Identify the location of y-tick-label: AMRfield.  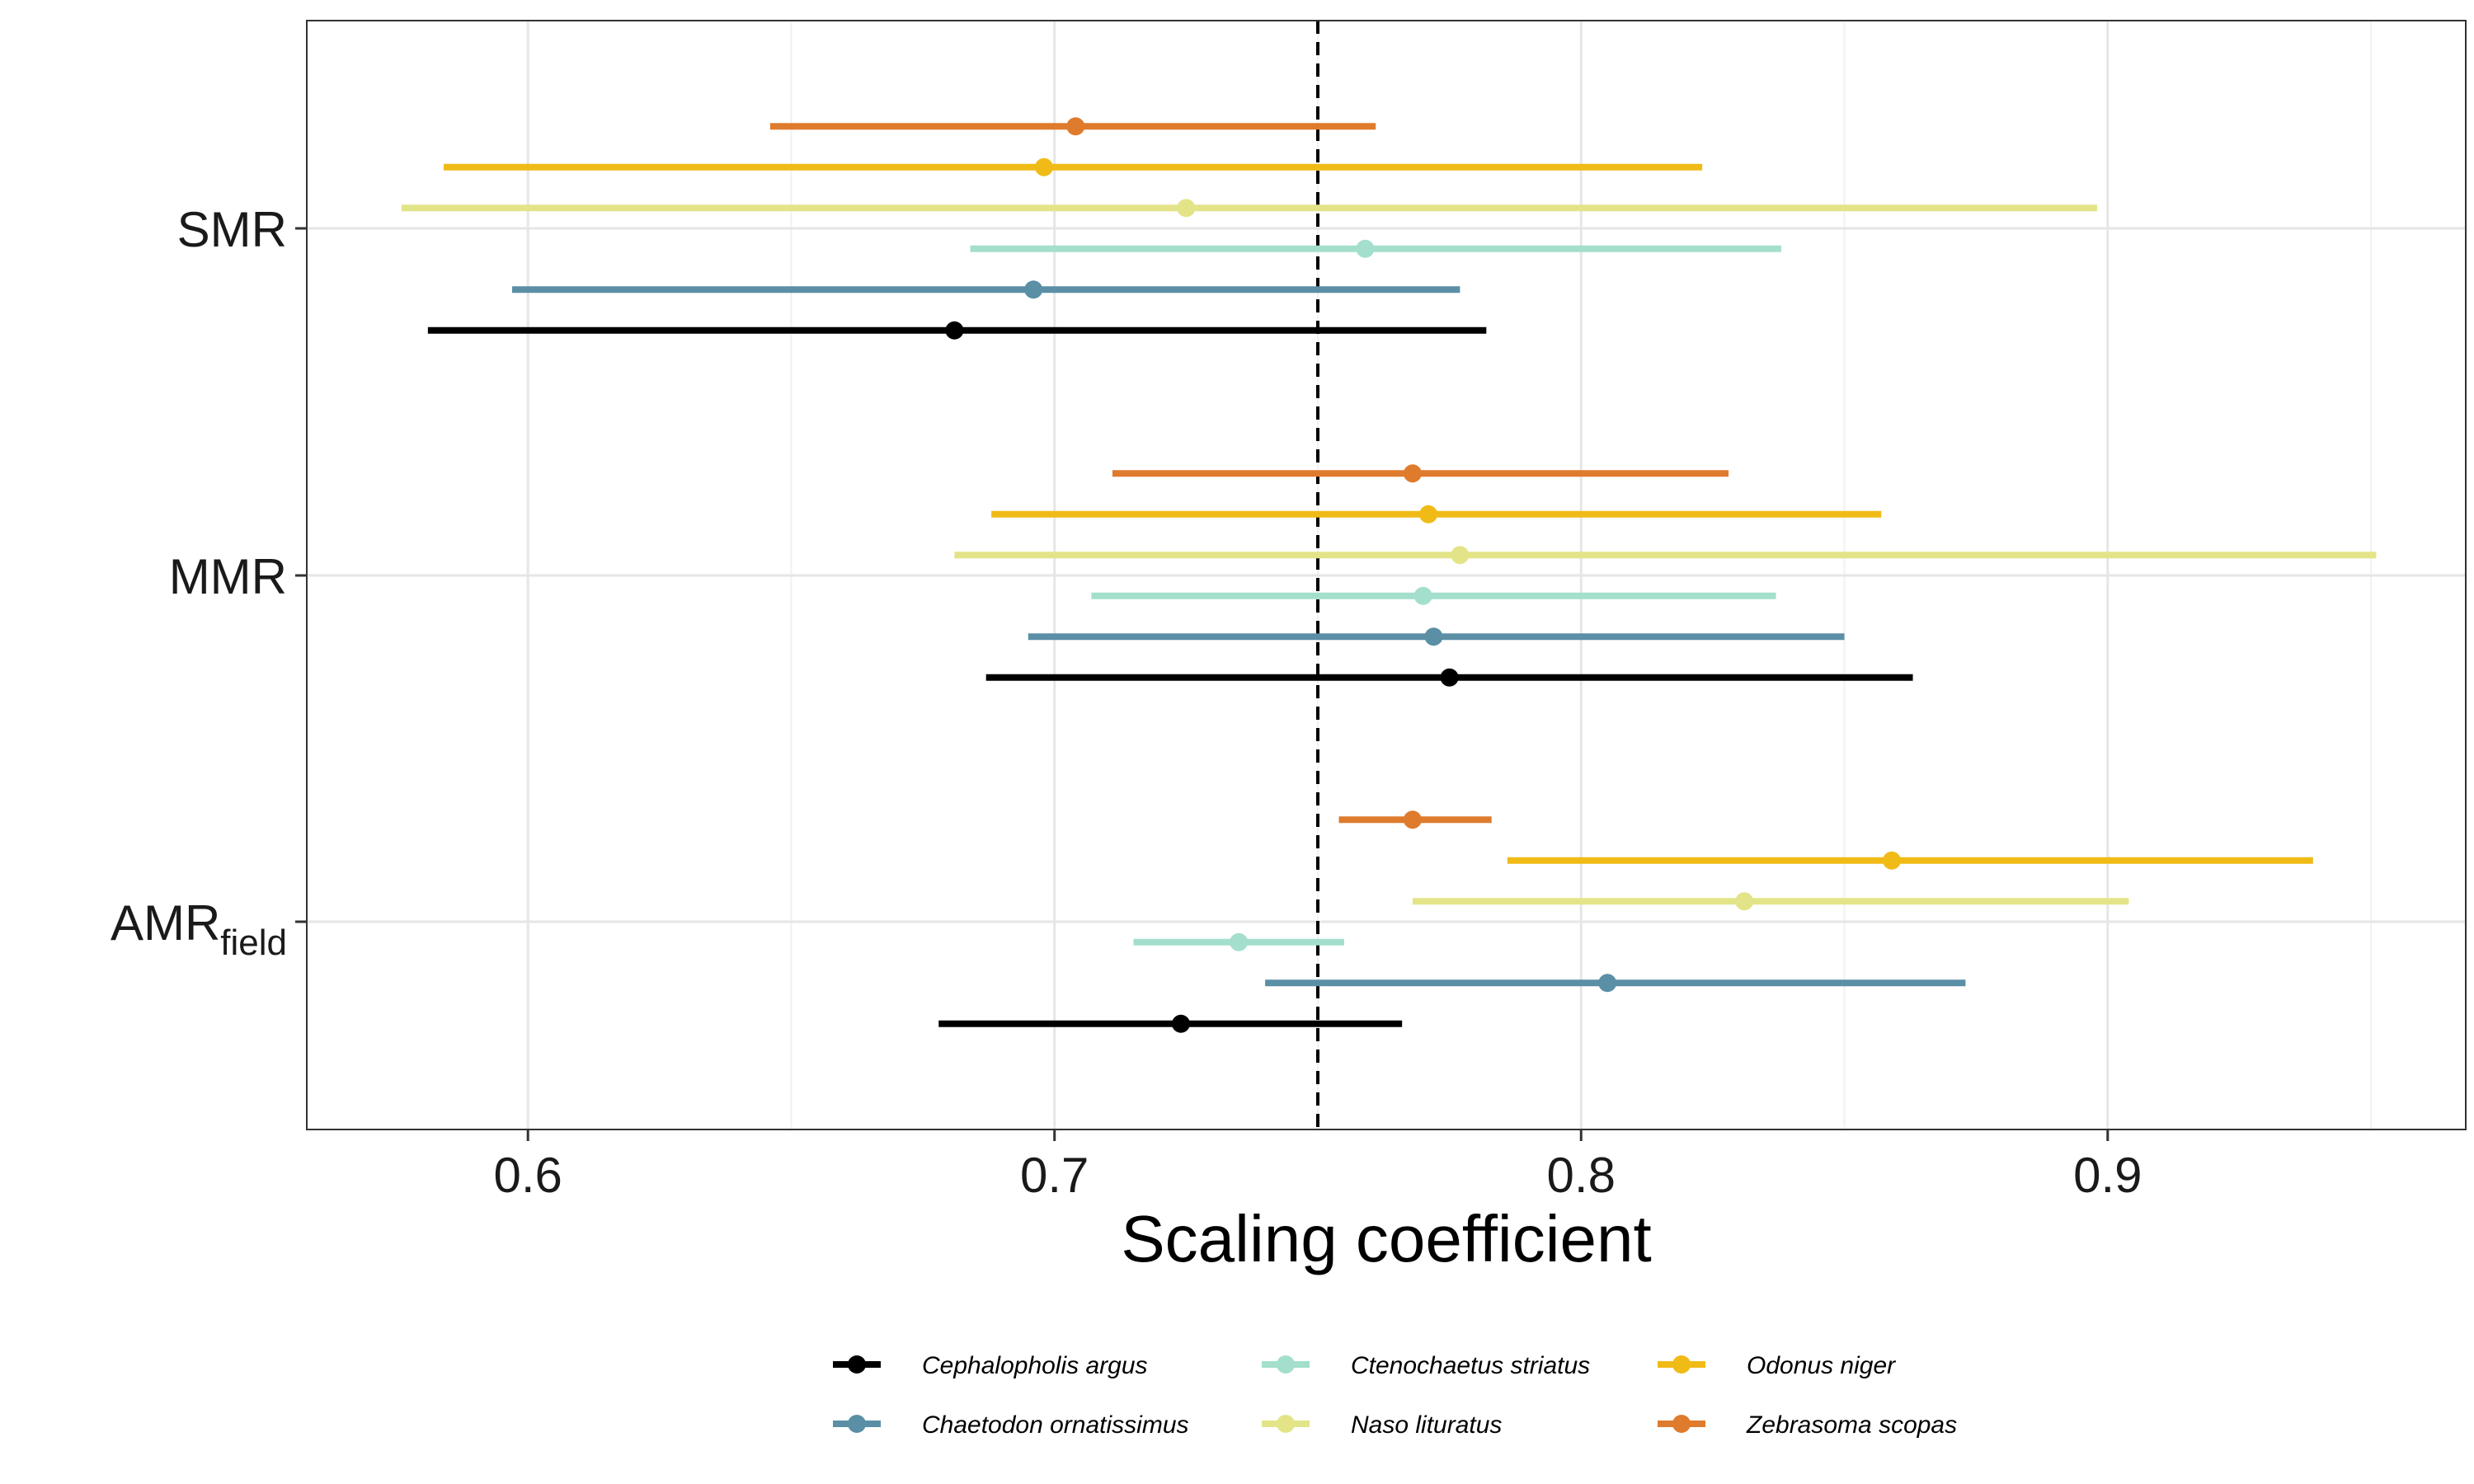
(199, 929).